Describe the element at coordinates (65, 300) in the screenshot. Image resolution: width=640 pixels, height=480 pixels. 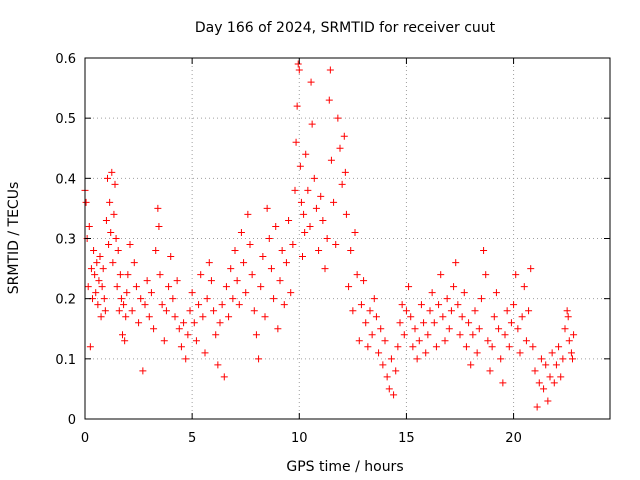
I see `y-tick-label: 0.2` at that location.